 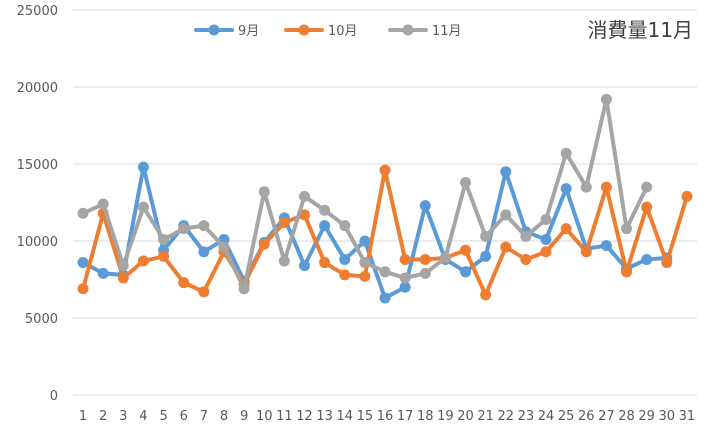 What do you see at coordinates (244, 416) in the screenshot?
I see `x-tick-label: 9` at bounding box center [244, 416].